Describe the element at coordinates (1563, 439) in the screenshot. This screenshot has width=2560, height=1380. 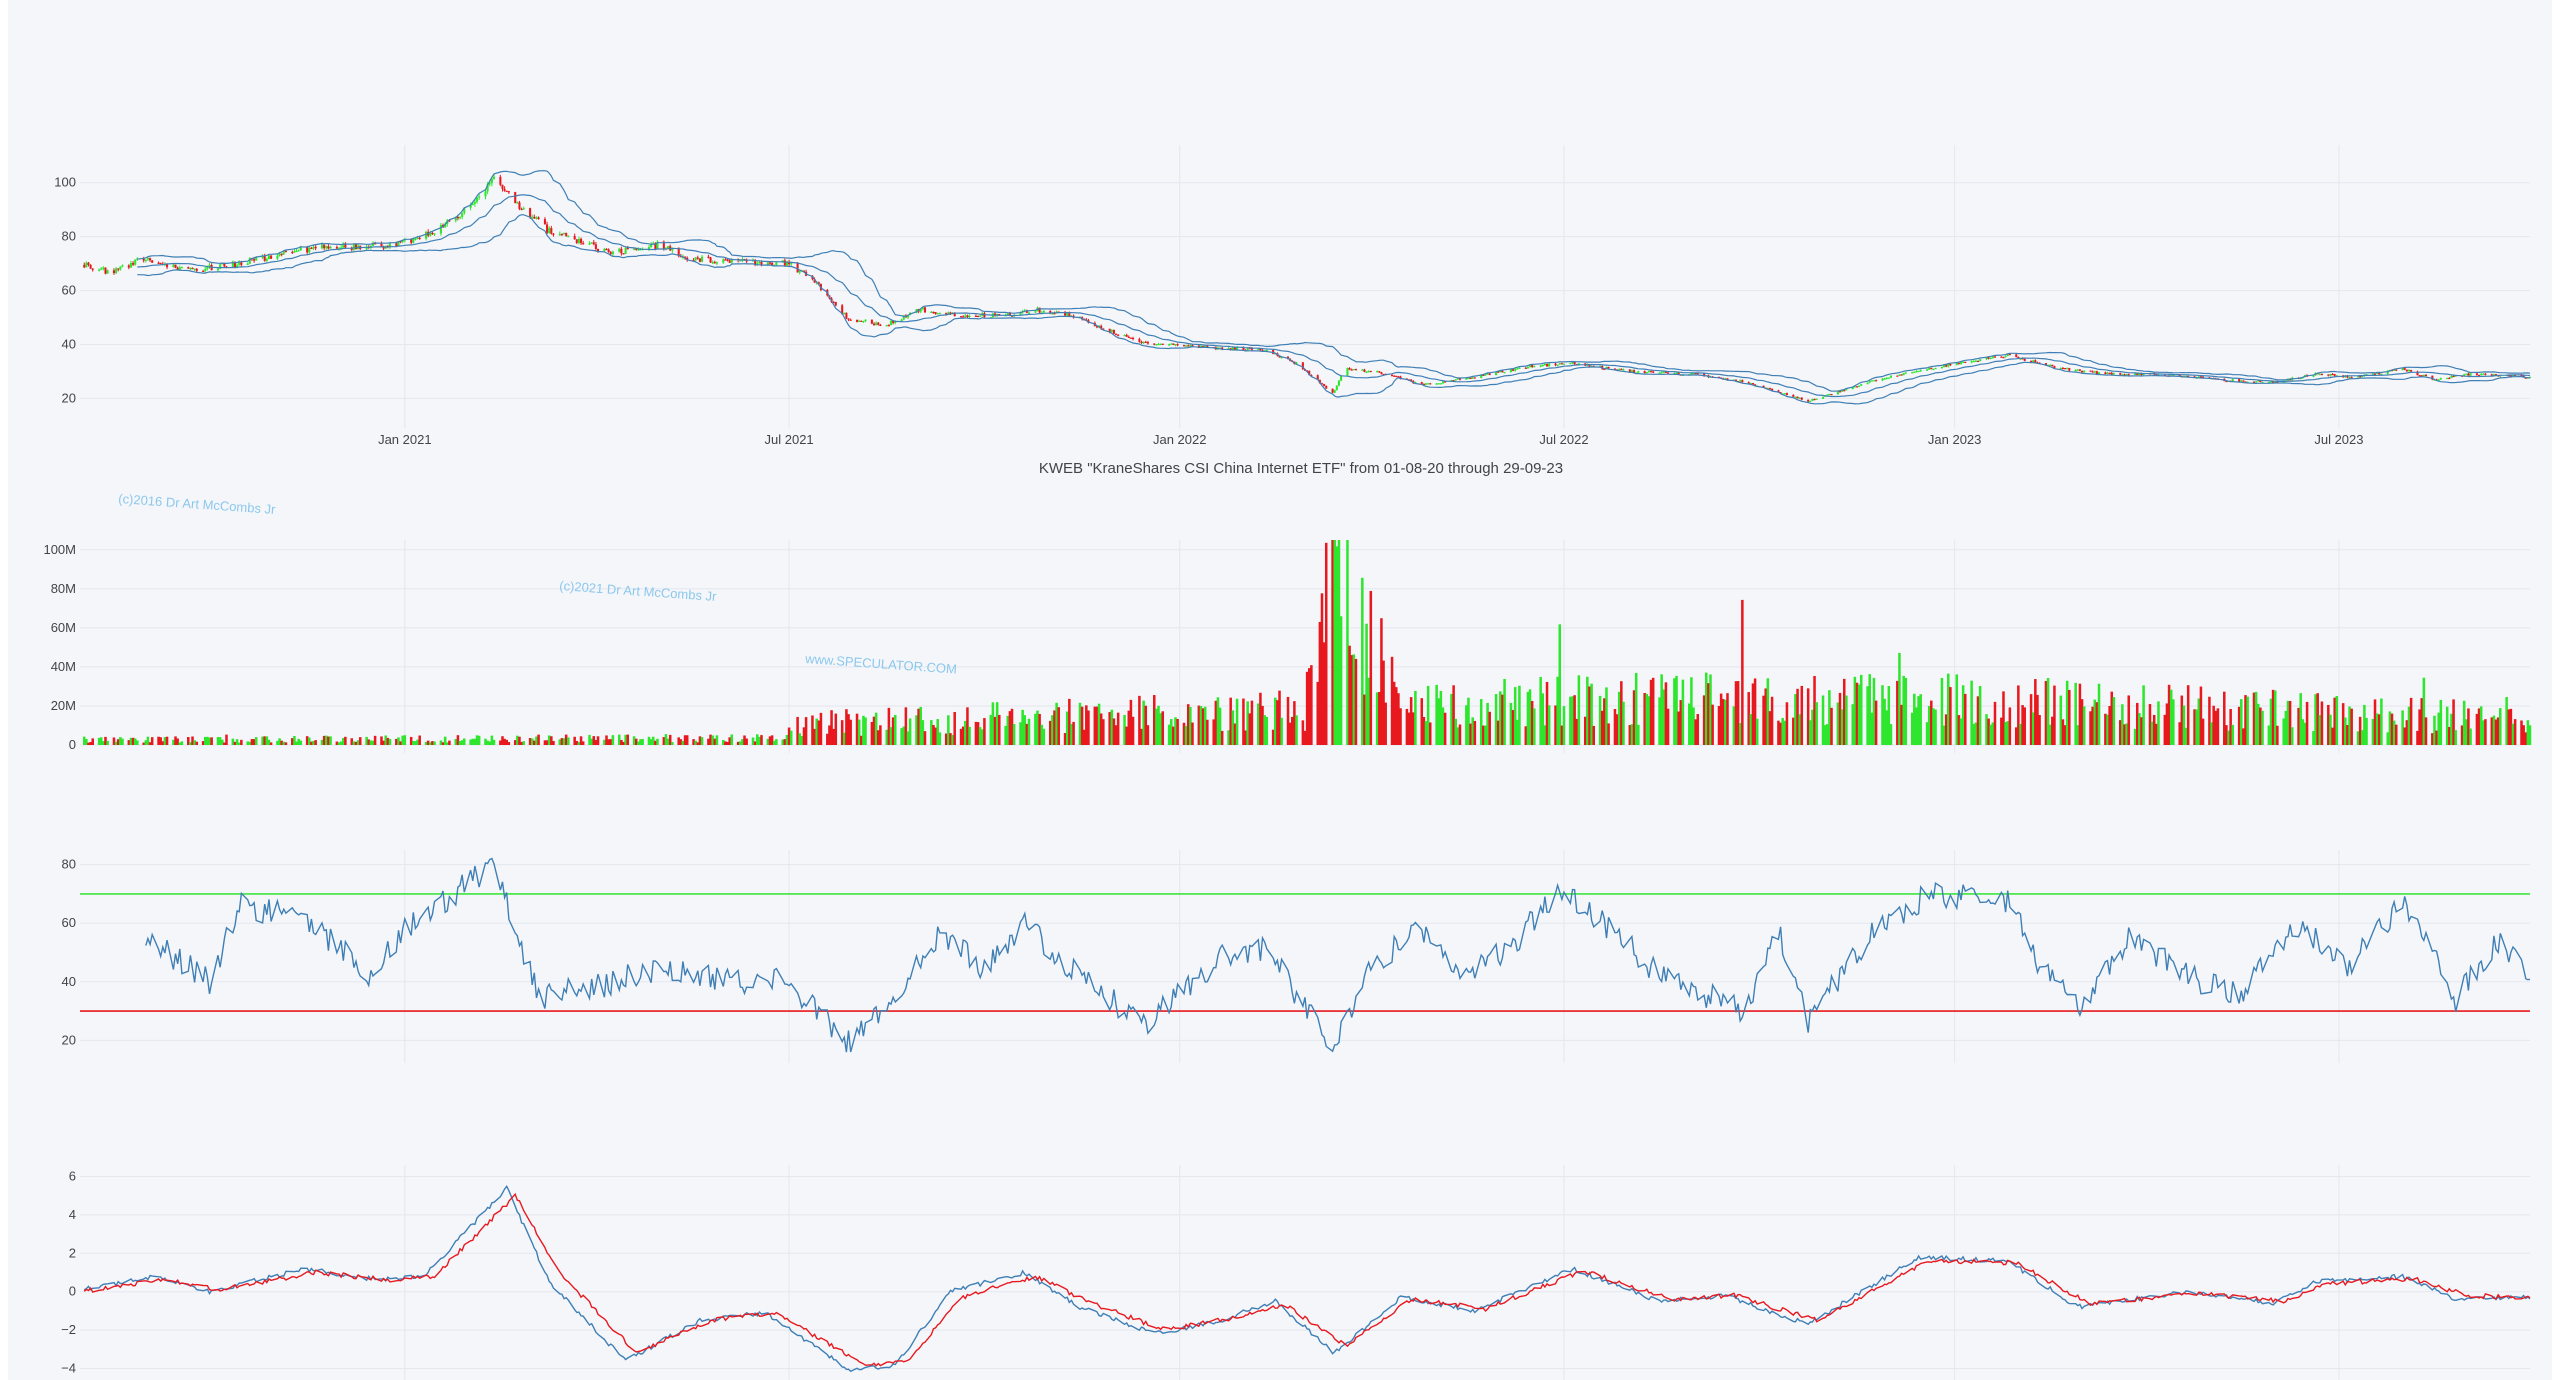
I see `x-tick-label: Jul 2022` at that location.